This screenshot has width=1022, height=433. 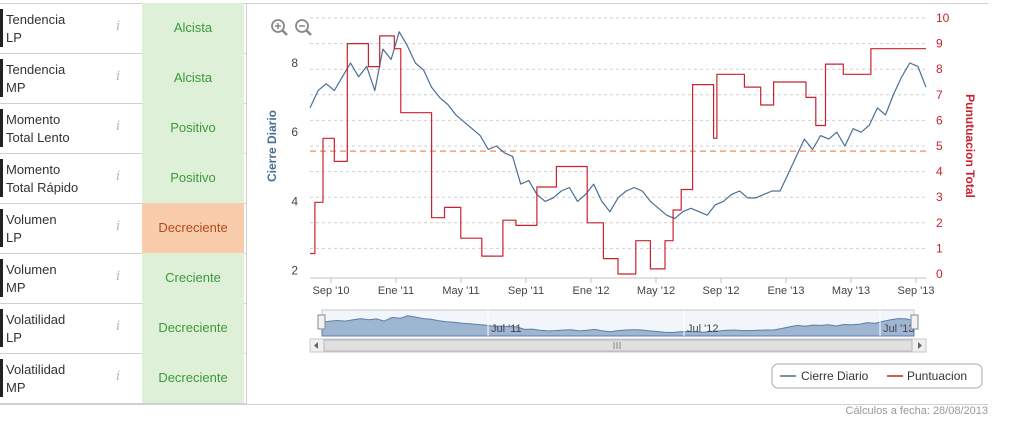 What do you see at coordinates (939, 274) in the screenshot?
I see `y-right-tick-label: 0` at bounding box center [939, 274].